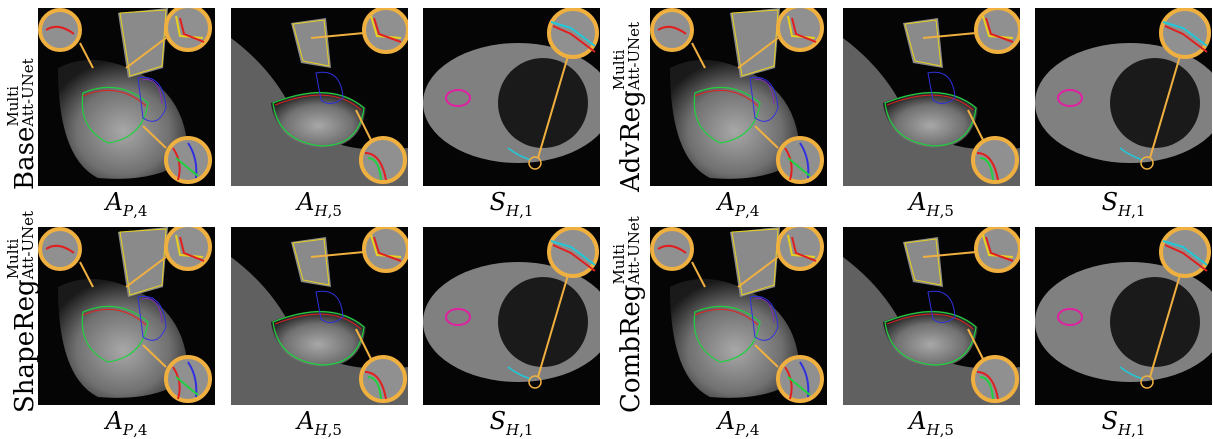  What do you see at coordinates (739, 204) in the screenshot?
I see `caption-2-1: AP,4` at bounding box center [739, 204].